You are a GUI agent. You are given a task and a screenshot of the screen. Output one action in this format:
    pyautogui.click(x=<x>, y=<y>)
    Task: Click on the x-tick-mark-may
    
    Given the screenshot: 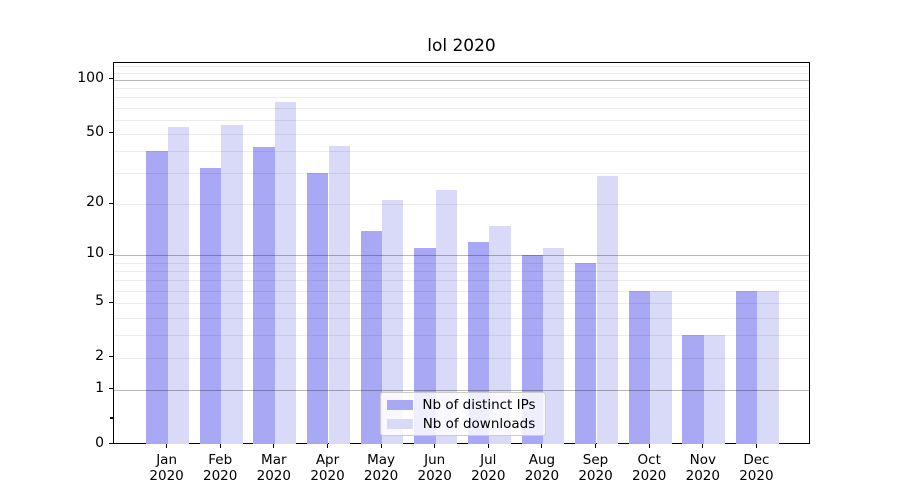 What is the action you would take?
    pyautogui.click(x=381, y=446)
    